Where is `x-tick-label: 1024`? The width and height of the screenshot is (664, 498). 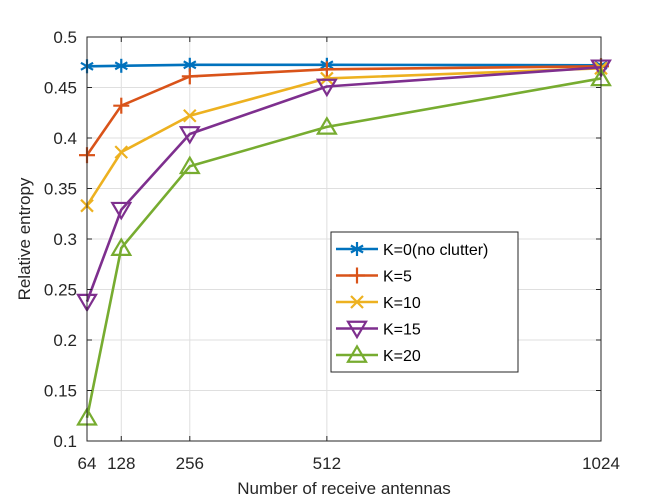 x-tick-label: 1024 is located at coordinates (601, 463).